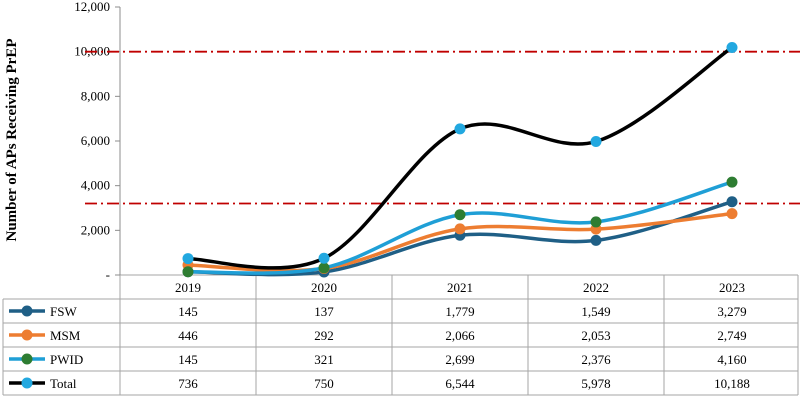 This screenshot has width=800, height=402. I want to click on data-label-total: 750, so click(324, 383).